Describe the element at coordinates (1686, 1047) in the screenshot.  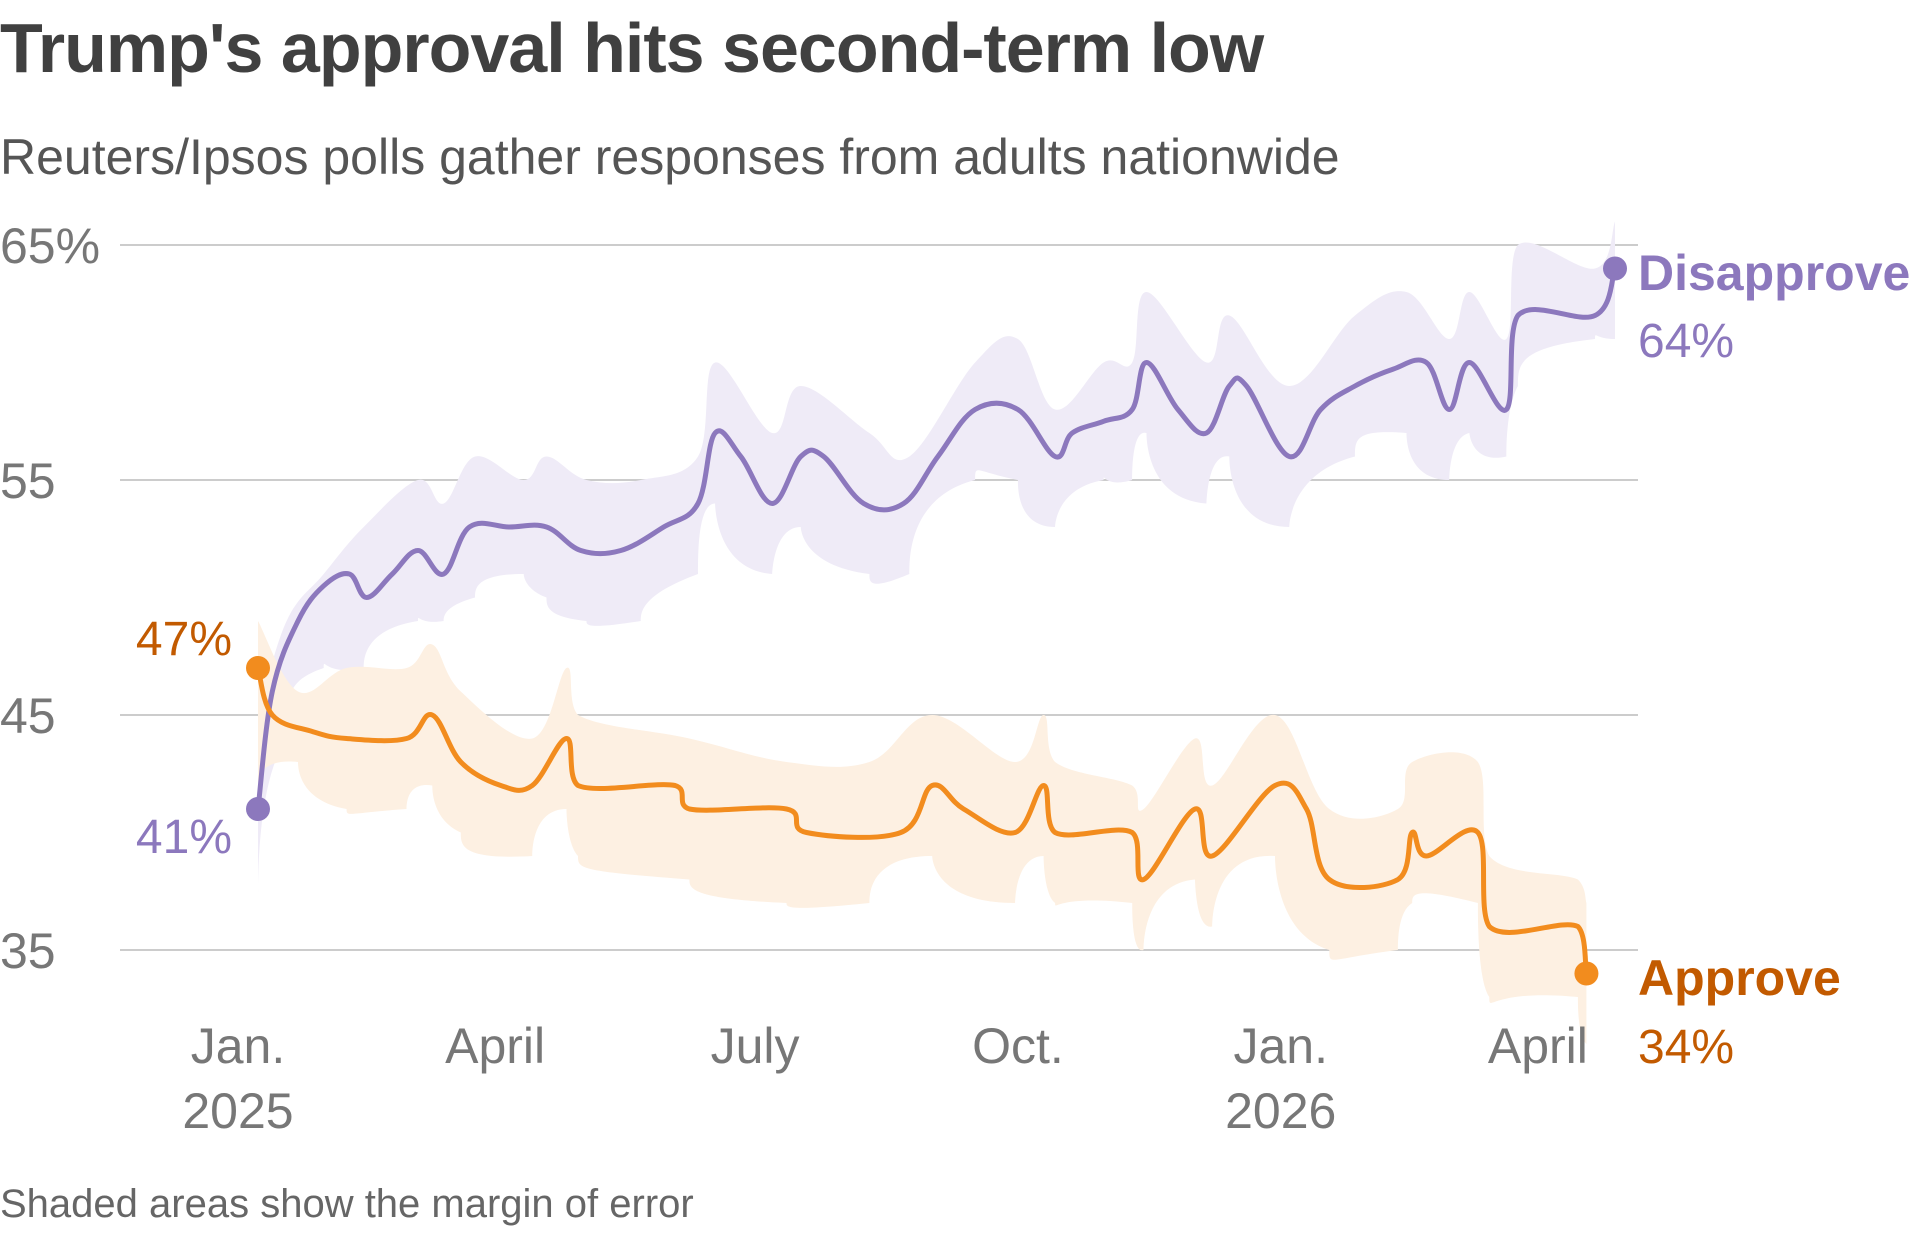
I see `approve-end-value: 34%` at that location.